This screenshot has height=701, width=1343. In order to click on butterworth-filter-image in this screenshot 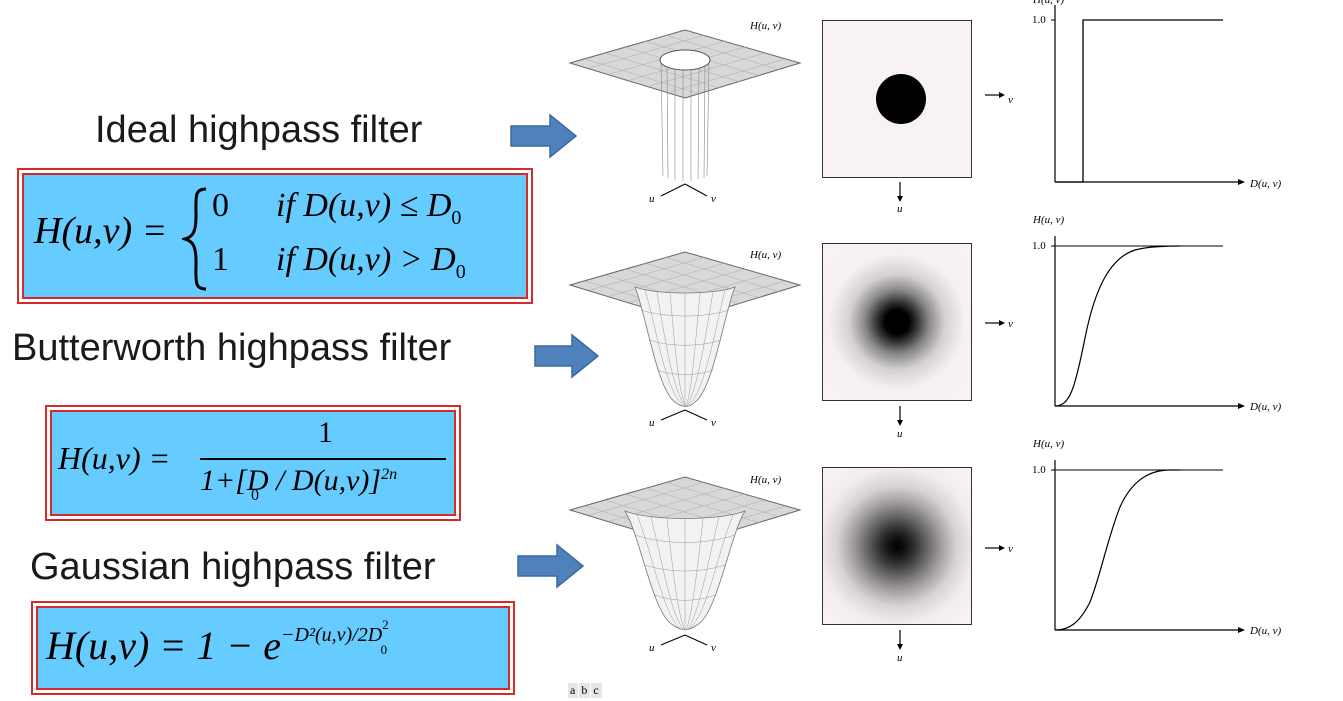, I will do `click(897, 322)`.